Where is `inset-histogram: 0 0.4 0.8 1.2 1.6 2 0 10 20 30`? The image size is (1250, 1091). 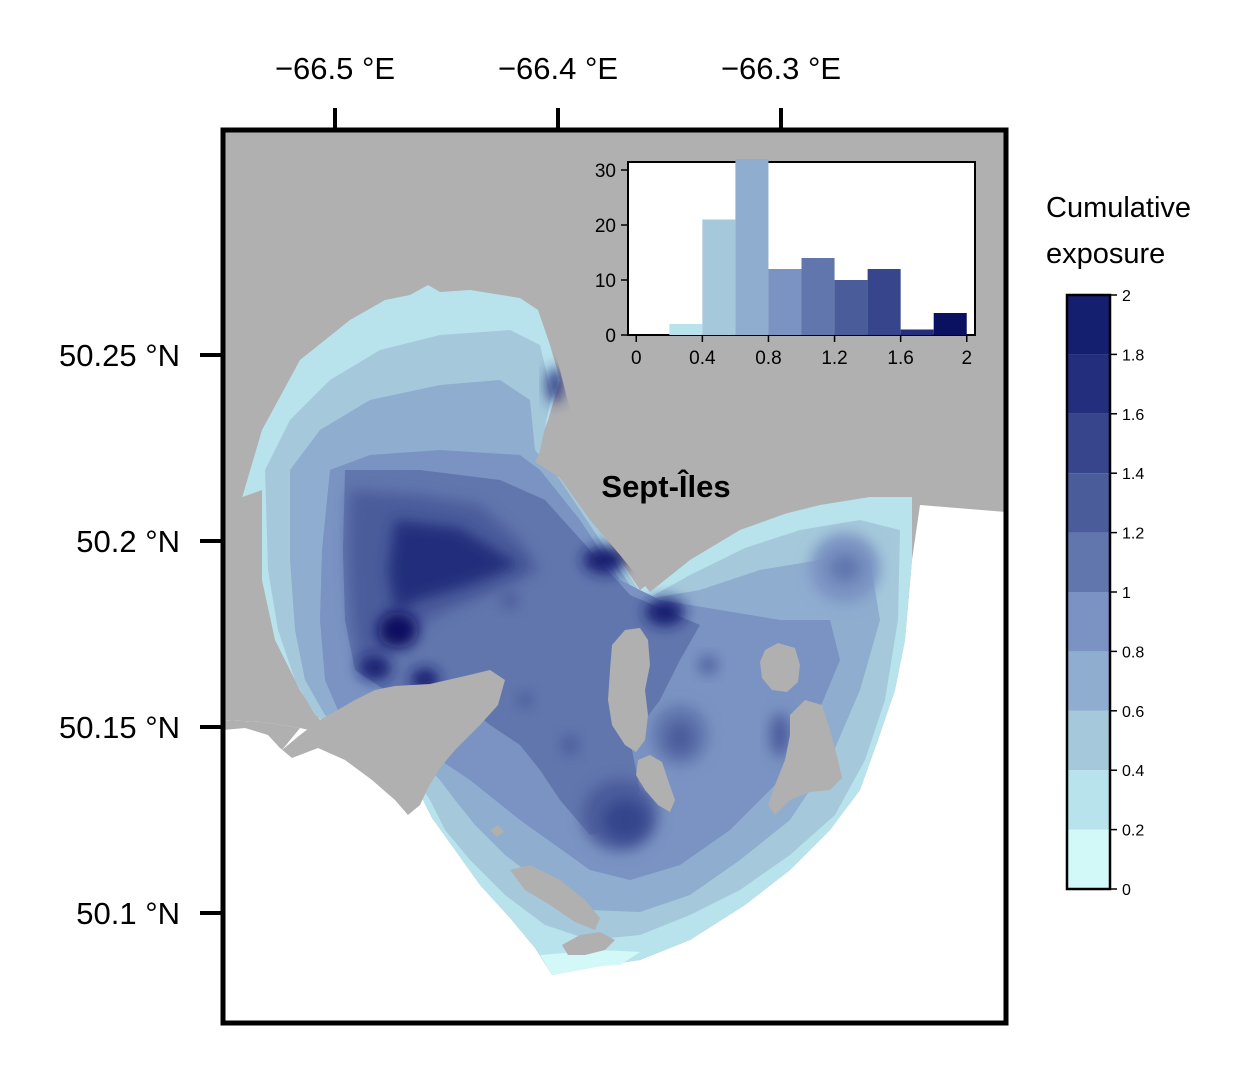
inset-histogram: 0 0.4 0.8 1.2 1.6 2 0 10 20 30 is located at coordinates (785, 264).